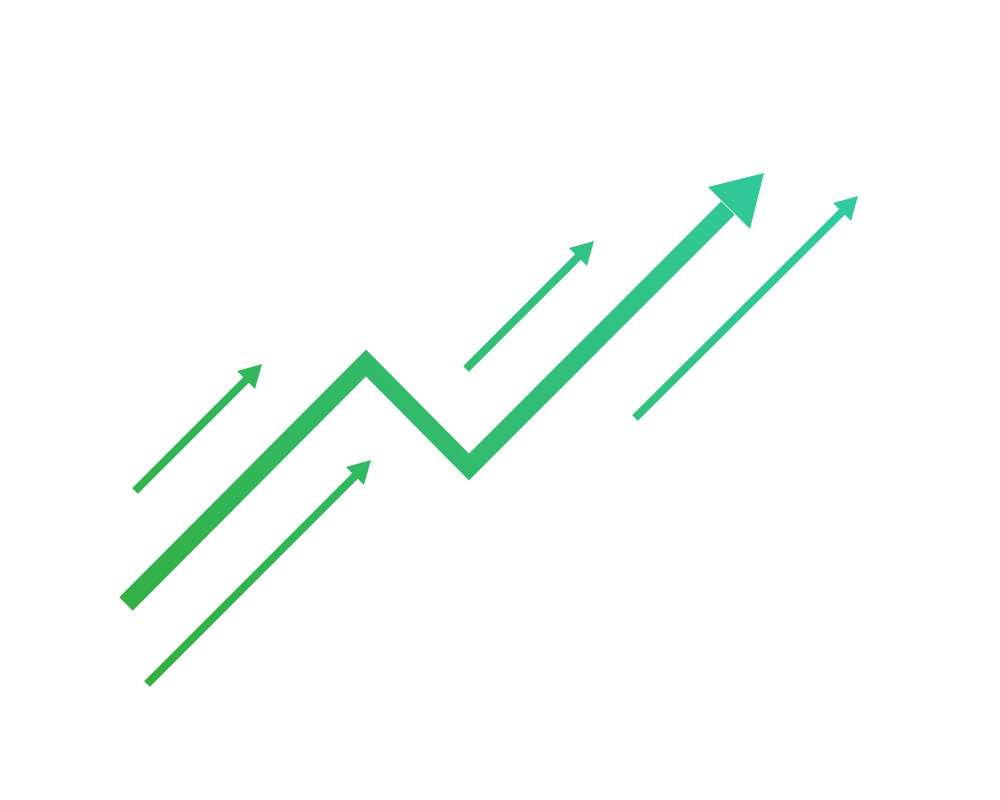 The height and width of the screenshot is (800, 1000). What do you see at coordinates (736, 201) in the screenshot?
I see `main-trend-arrowhead` at bounding box center [736, 201].